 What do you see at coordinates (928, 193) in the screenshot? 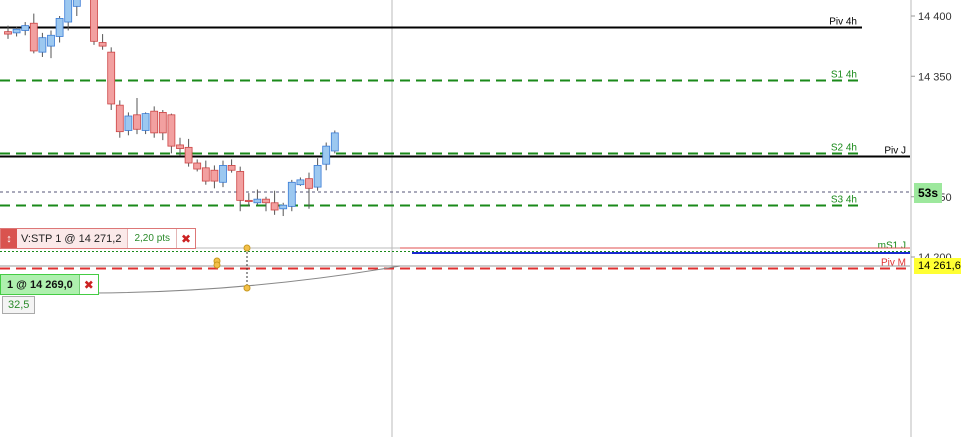
I see `candle-timer: 53s` at bounding box center [928, 193].